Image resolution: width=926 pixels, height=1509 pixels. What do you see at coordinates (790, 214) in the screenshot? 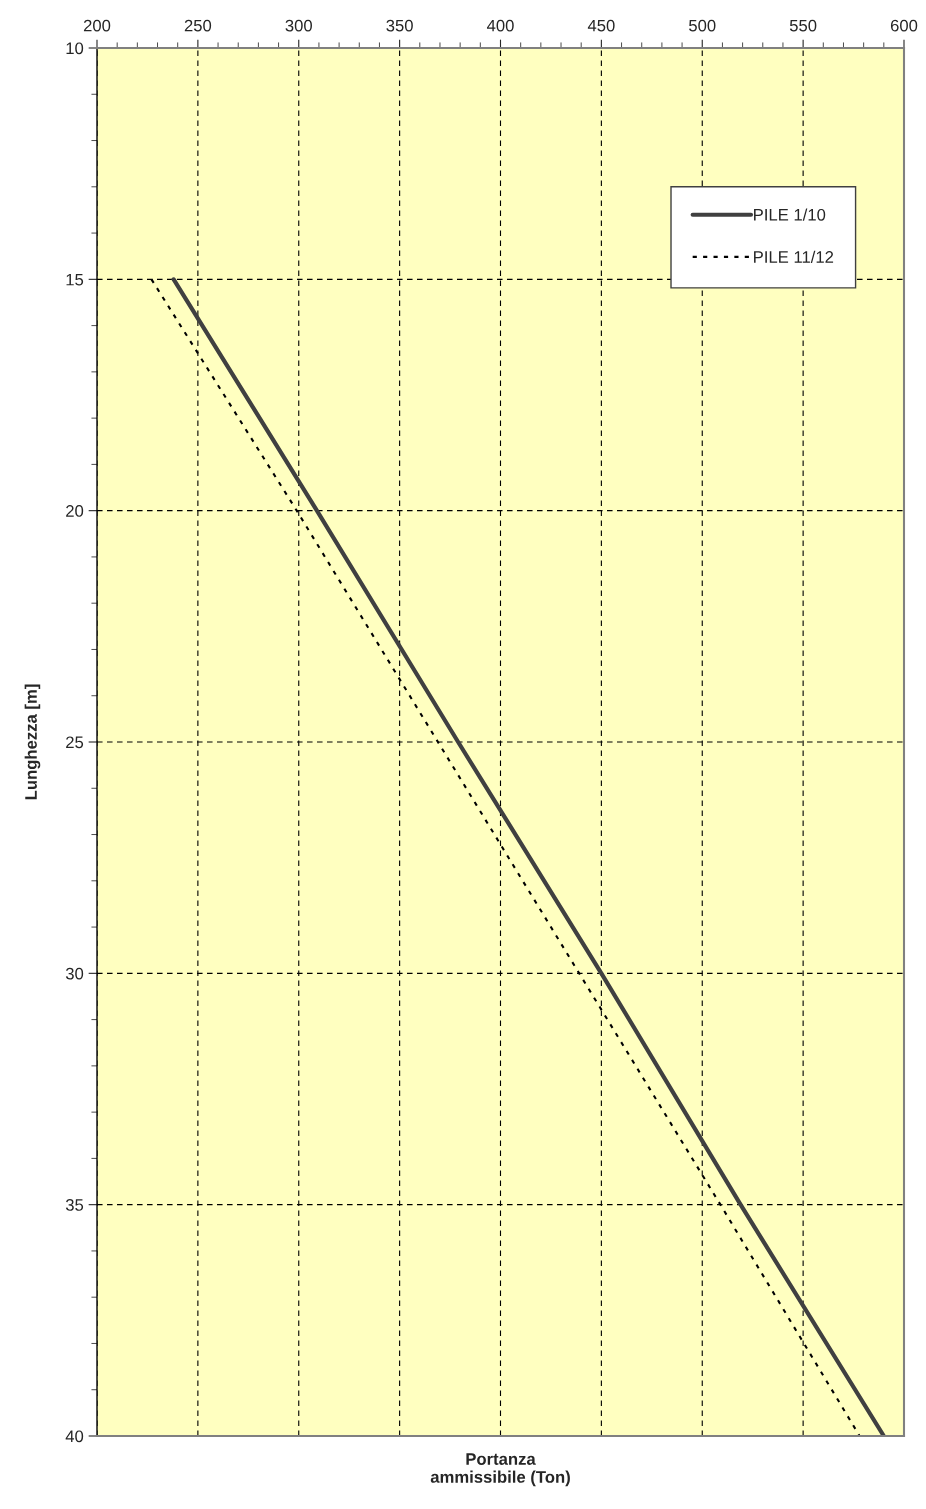
I see `legend-label: PILE 1/10` at bounding box center [790, 214].